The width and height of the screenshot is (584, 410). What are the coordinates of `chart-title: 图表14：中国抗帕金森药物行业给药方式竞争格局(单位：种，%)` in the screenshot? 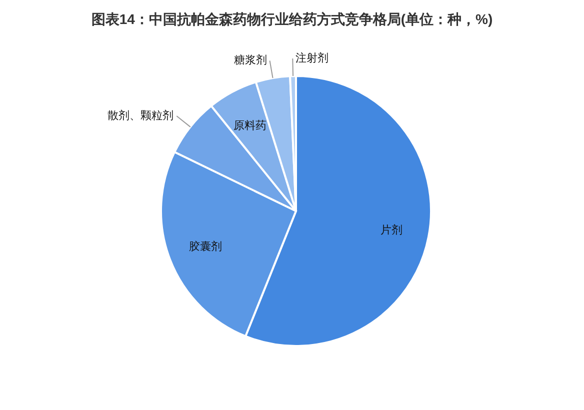 It's located at (292, 19).